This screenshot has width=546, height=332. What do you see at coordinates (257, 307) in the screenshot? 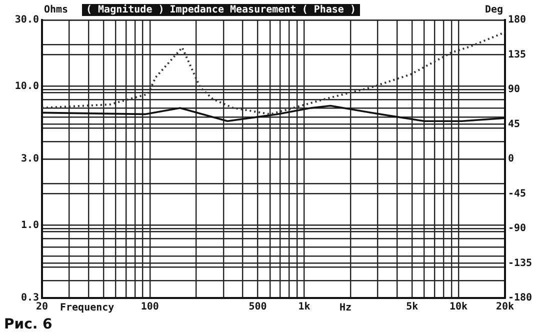
I see `x-tick-label: 500` at bounding box center [257, 307].